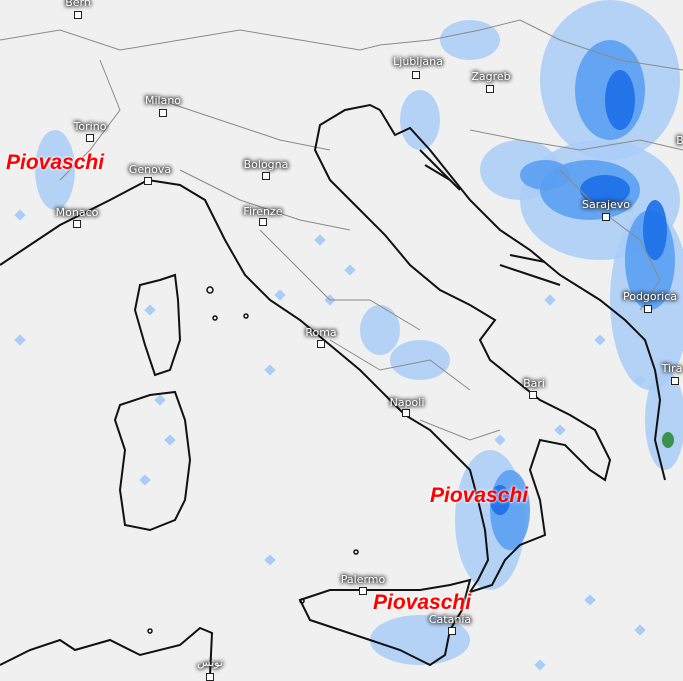 This screenshot has height=681, width=683. What do you see at coordinates (679, 140) in the screenshot?
I see `city-label: B` at bounding box center [679, 140].